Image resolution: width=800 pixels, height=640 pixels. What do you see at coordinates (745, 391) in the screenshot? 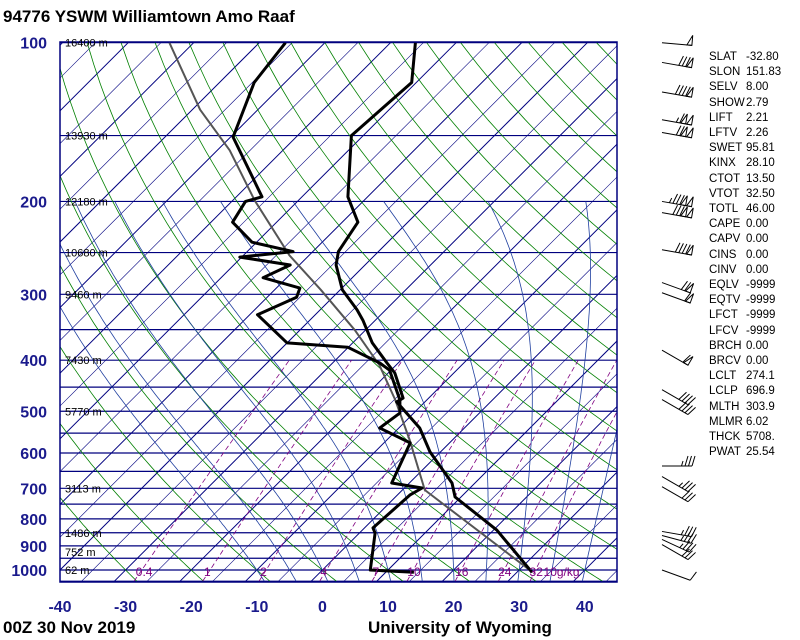
I see `index-row: LCLP 696.9` at bounding box center [745, 391].